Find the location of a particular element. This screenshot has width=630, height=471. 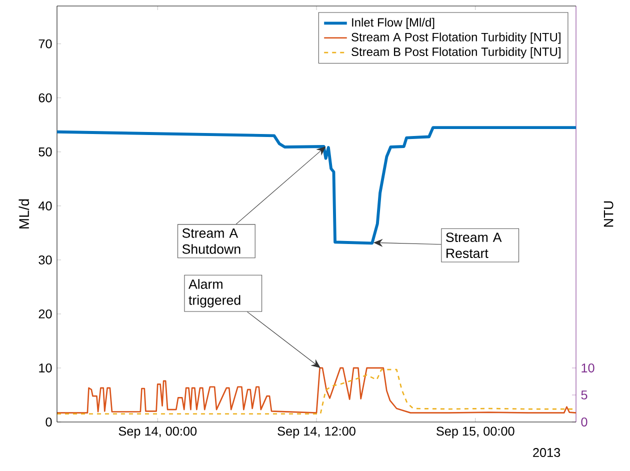

y2-tick-label: 0 is located at coordinates (584, 422).